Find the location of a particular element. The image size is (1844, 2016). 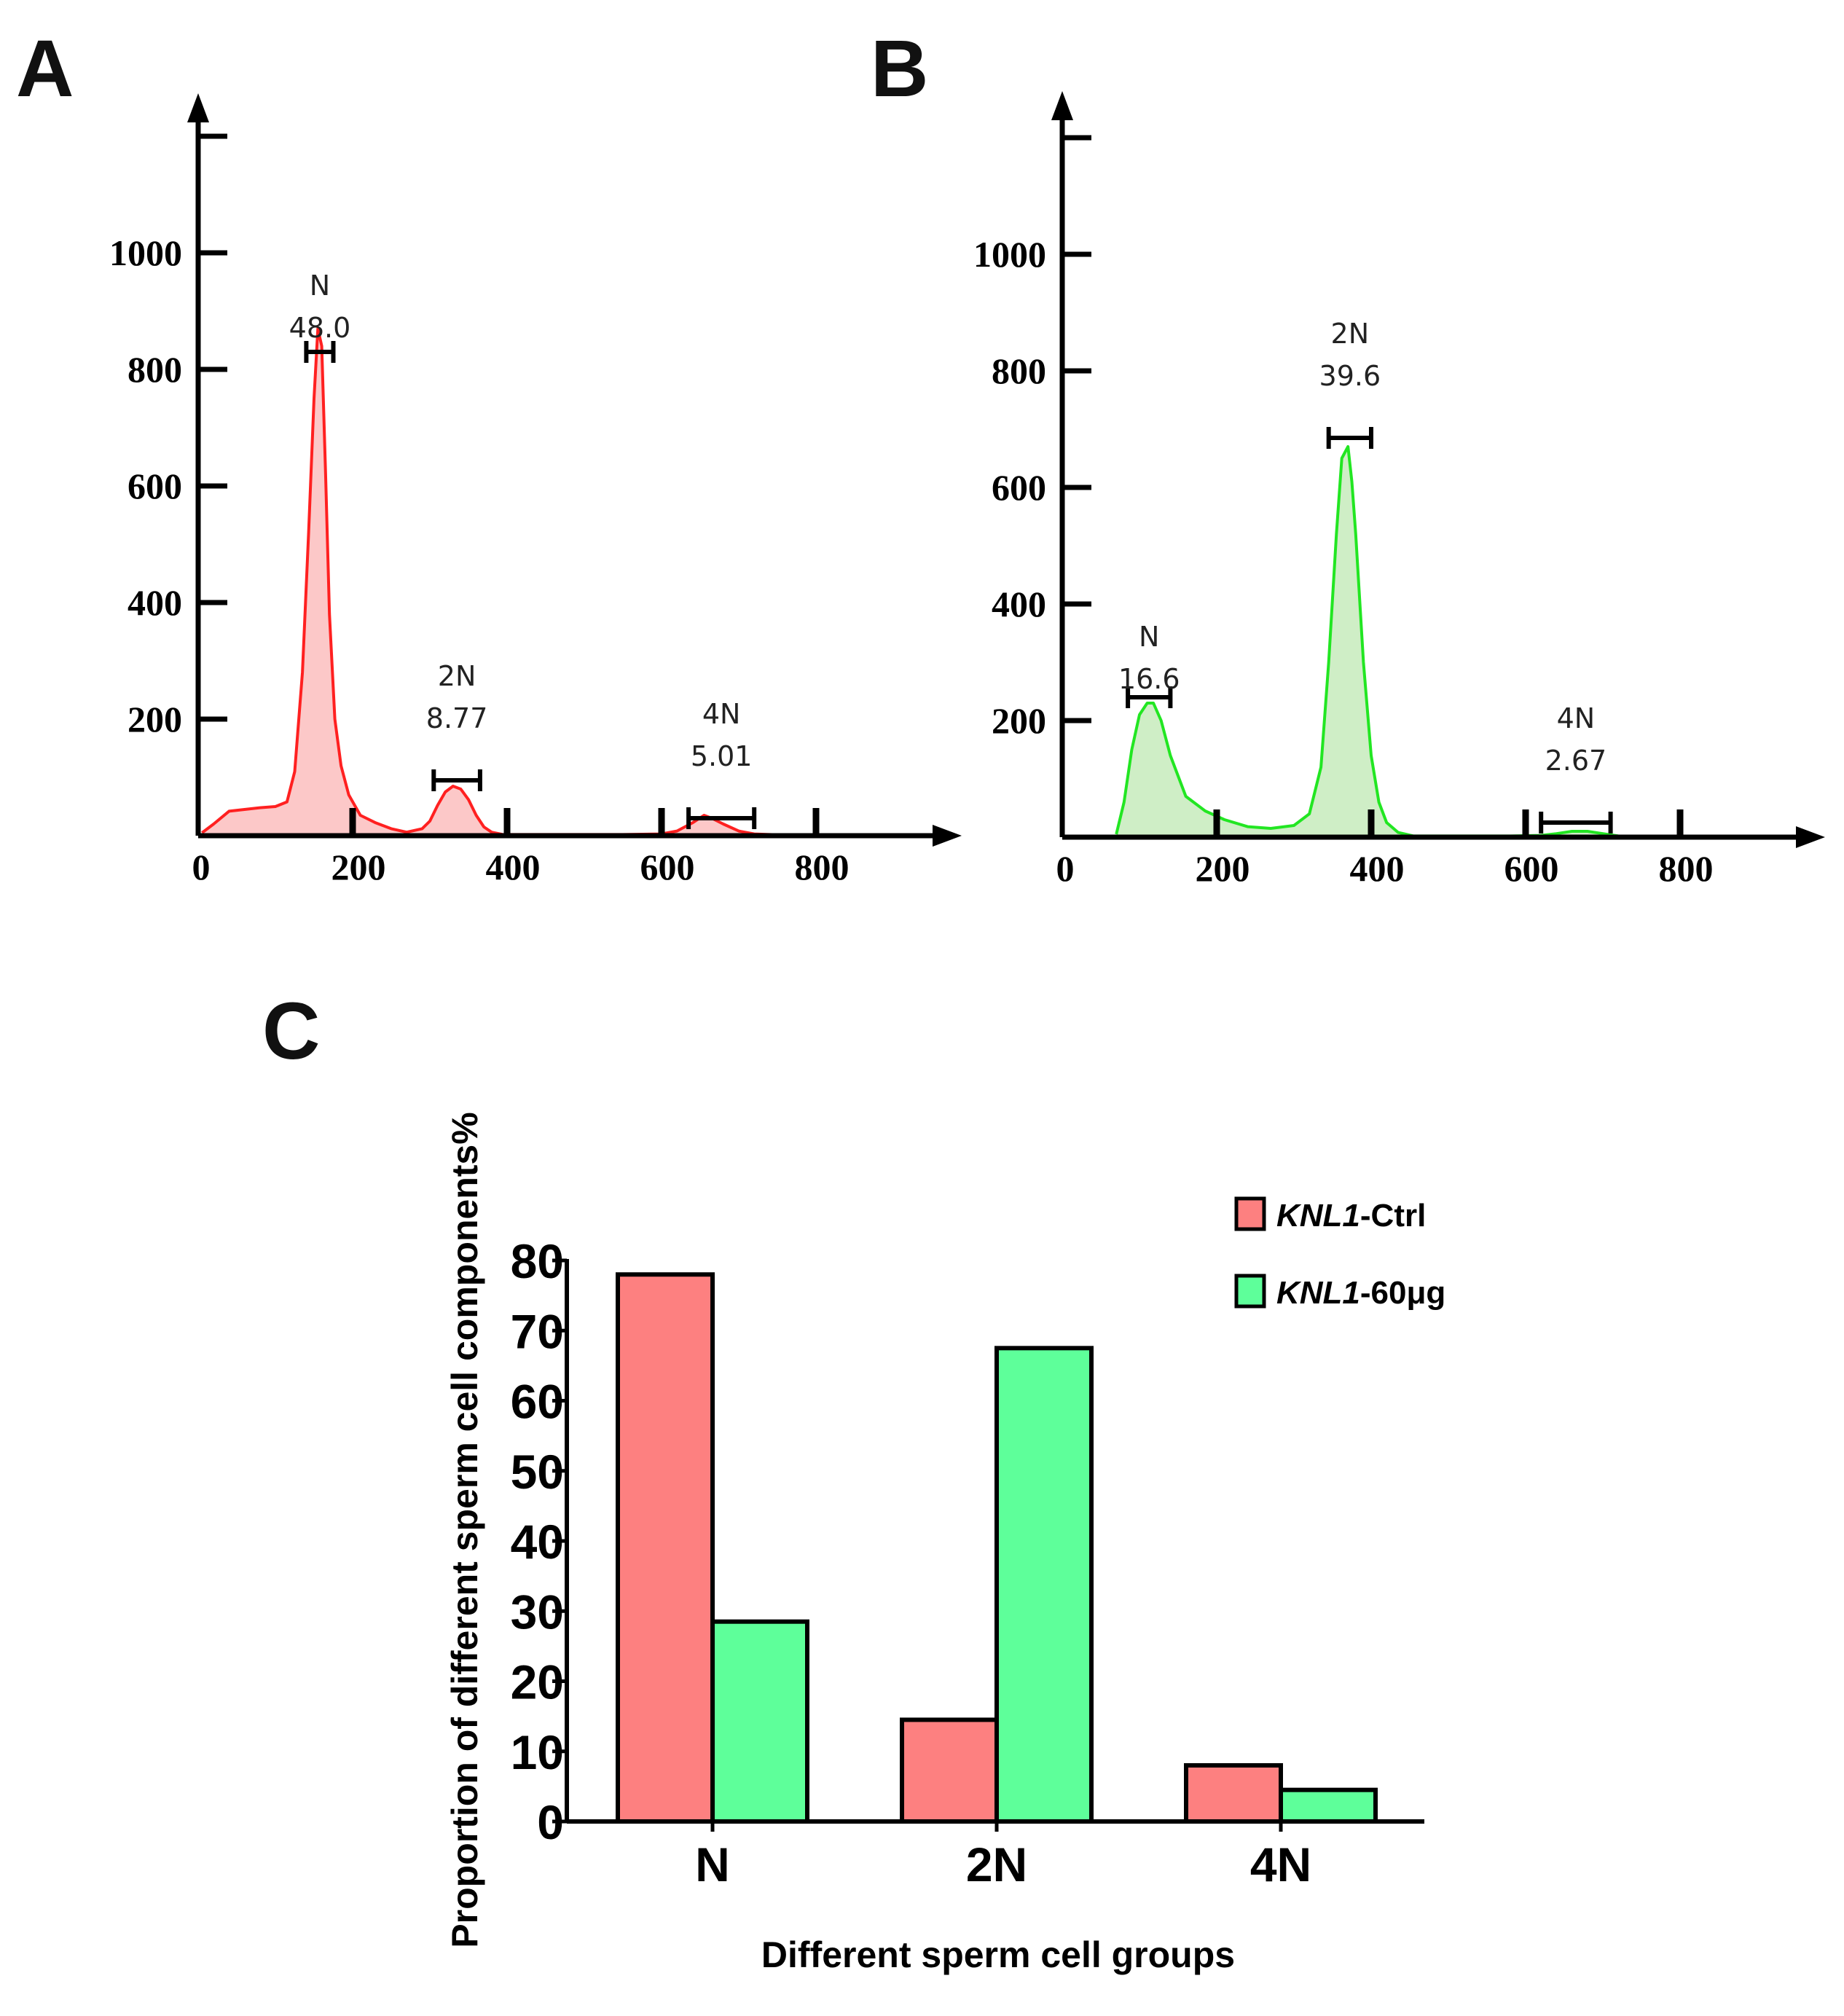

panel-letter-a: A is located at coordinates (45, 69).